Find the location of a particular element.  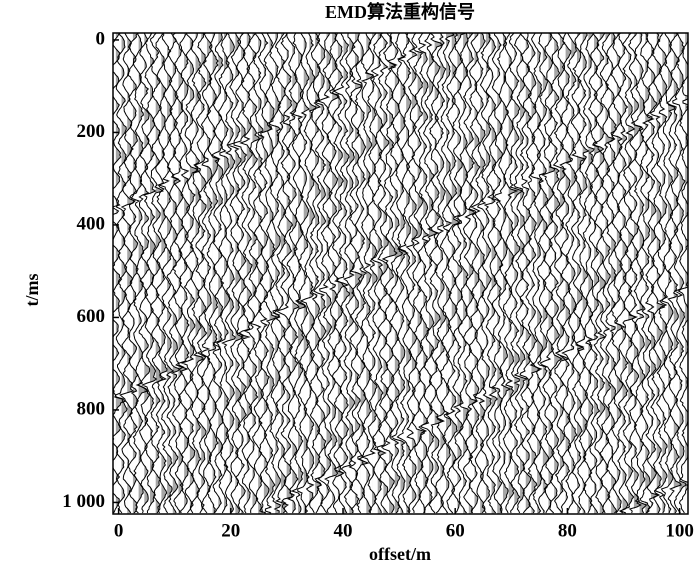

x-tick-label: 60 is located at coordinates (455, 530).